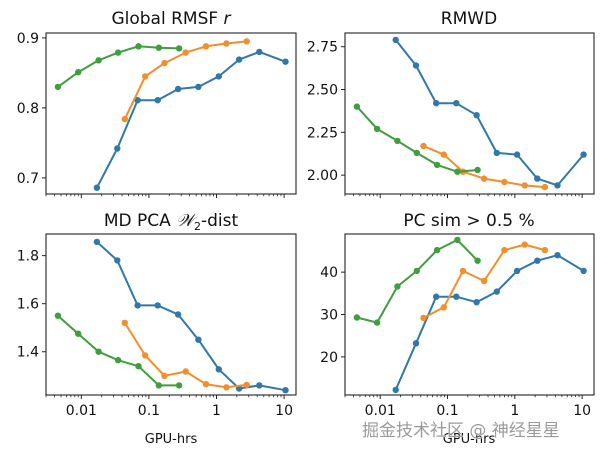  I want to click on panel-title: RMWD, so click(469, 19).